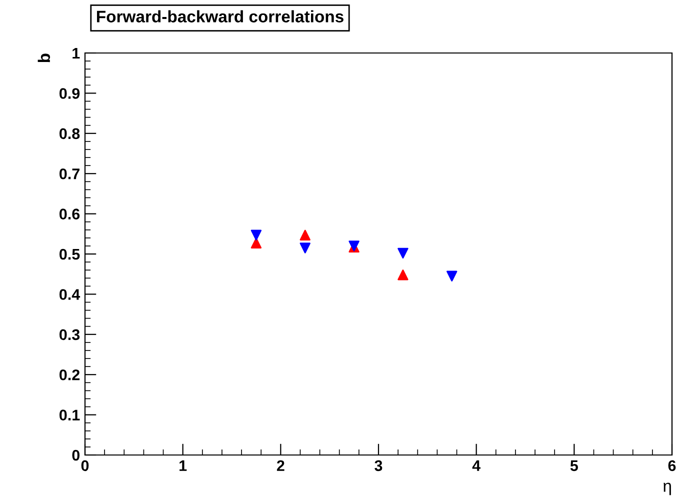 The width and height of the screenshot is (684, 496). What do you see at coordinates (667, 489) in the screenshot?
I see `x-axis-title: η` at bounding box center [667, 489].